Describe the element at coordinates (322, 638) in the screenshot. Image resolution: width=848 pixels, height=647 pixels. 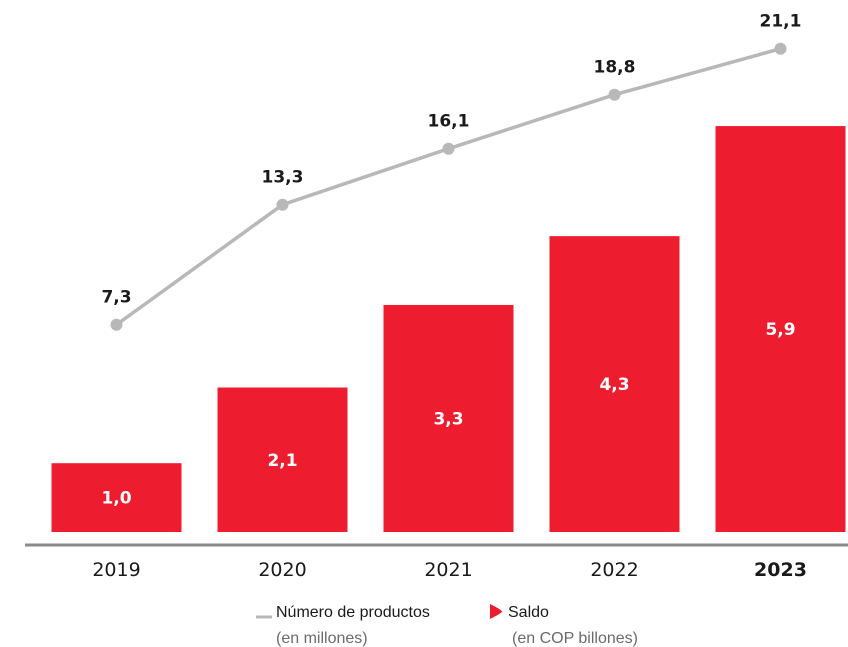
I see `legend-productos-unit: (en millones)` at that location.